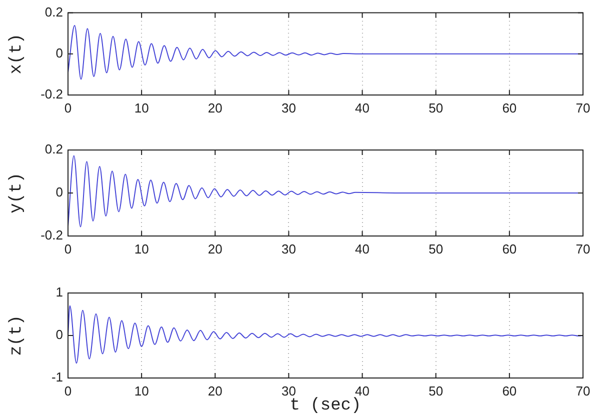  I want to click on y-tick-label: -1, so click(57, 377).